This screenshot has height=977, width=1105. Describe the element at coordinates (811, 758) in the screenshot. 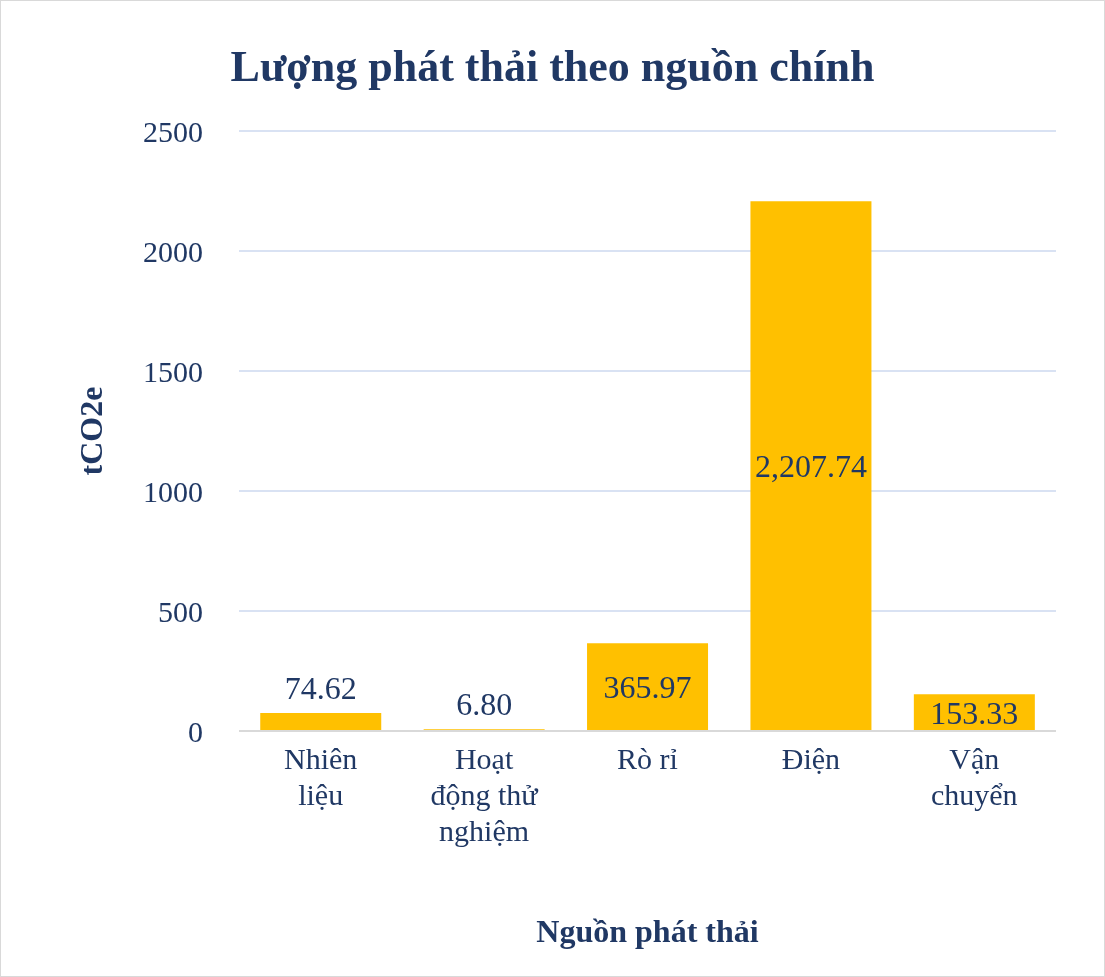

I see `x-tick-label: Điện` at that location.